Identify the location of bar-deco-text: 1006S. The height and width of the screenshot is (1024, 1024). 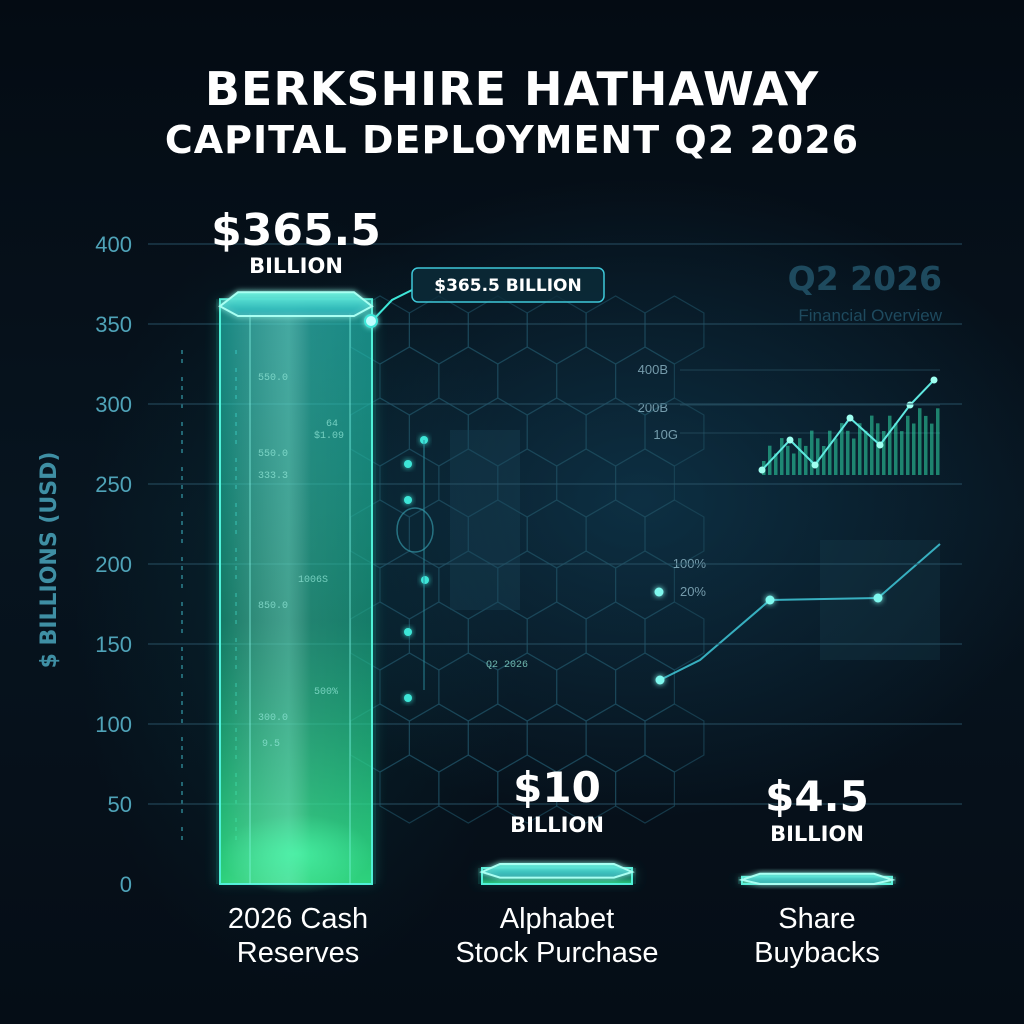
(313, 580).